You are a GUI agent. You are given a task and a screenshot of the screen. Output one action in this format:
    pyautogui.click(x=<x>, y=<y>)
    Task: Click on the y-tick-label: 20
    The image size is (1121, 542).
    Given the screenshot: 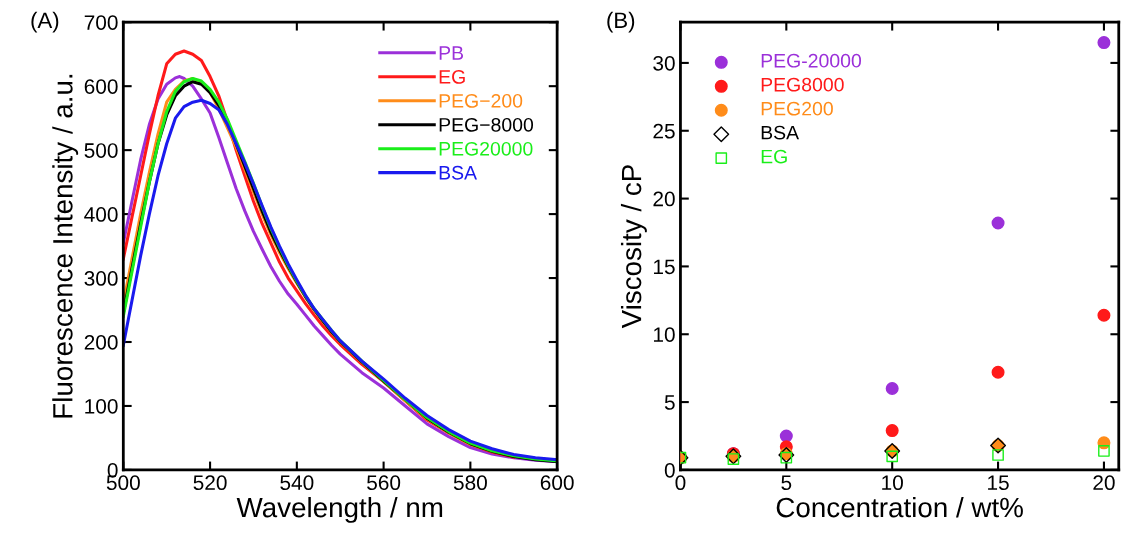 What is the action you would take?
    pyautogui.click(x=664, y=199)
    